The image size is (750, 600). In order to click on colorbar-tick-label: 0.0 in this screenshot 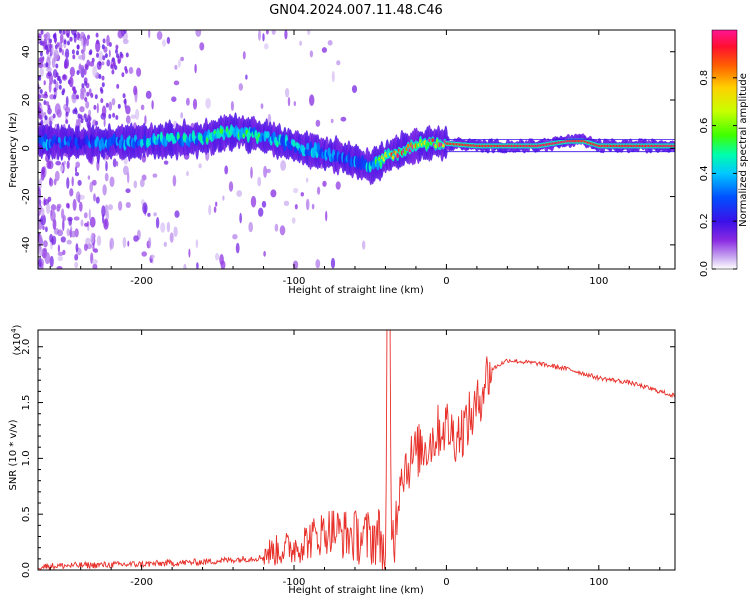, I will do `click(704, 269)`.